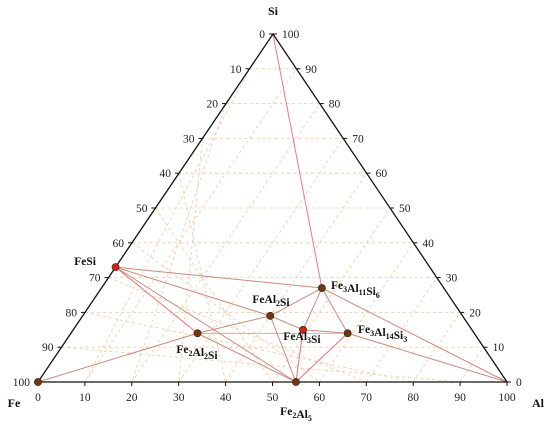 Image resolution: width=550 pixels, height=427 pixels. What do you see at coordinates (85, 398) in the screenshot?
I see `bottom-tick-label: 10` at bounding box center [85, 398].